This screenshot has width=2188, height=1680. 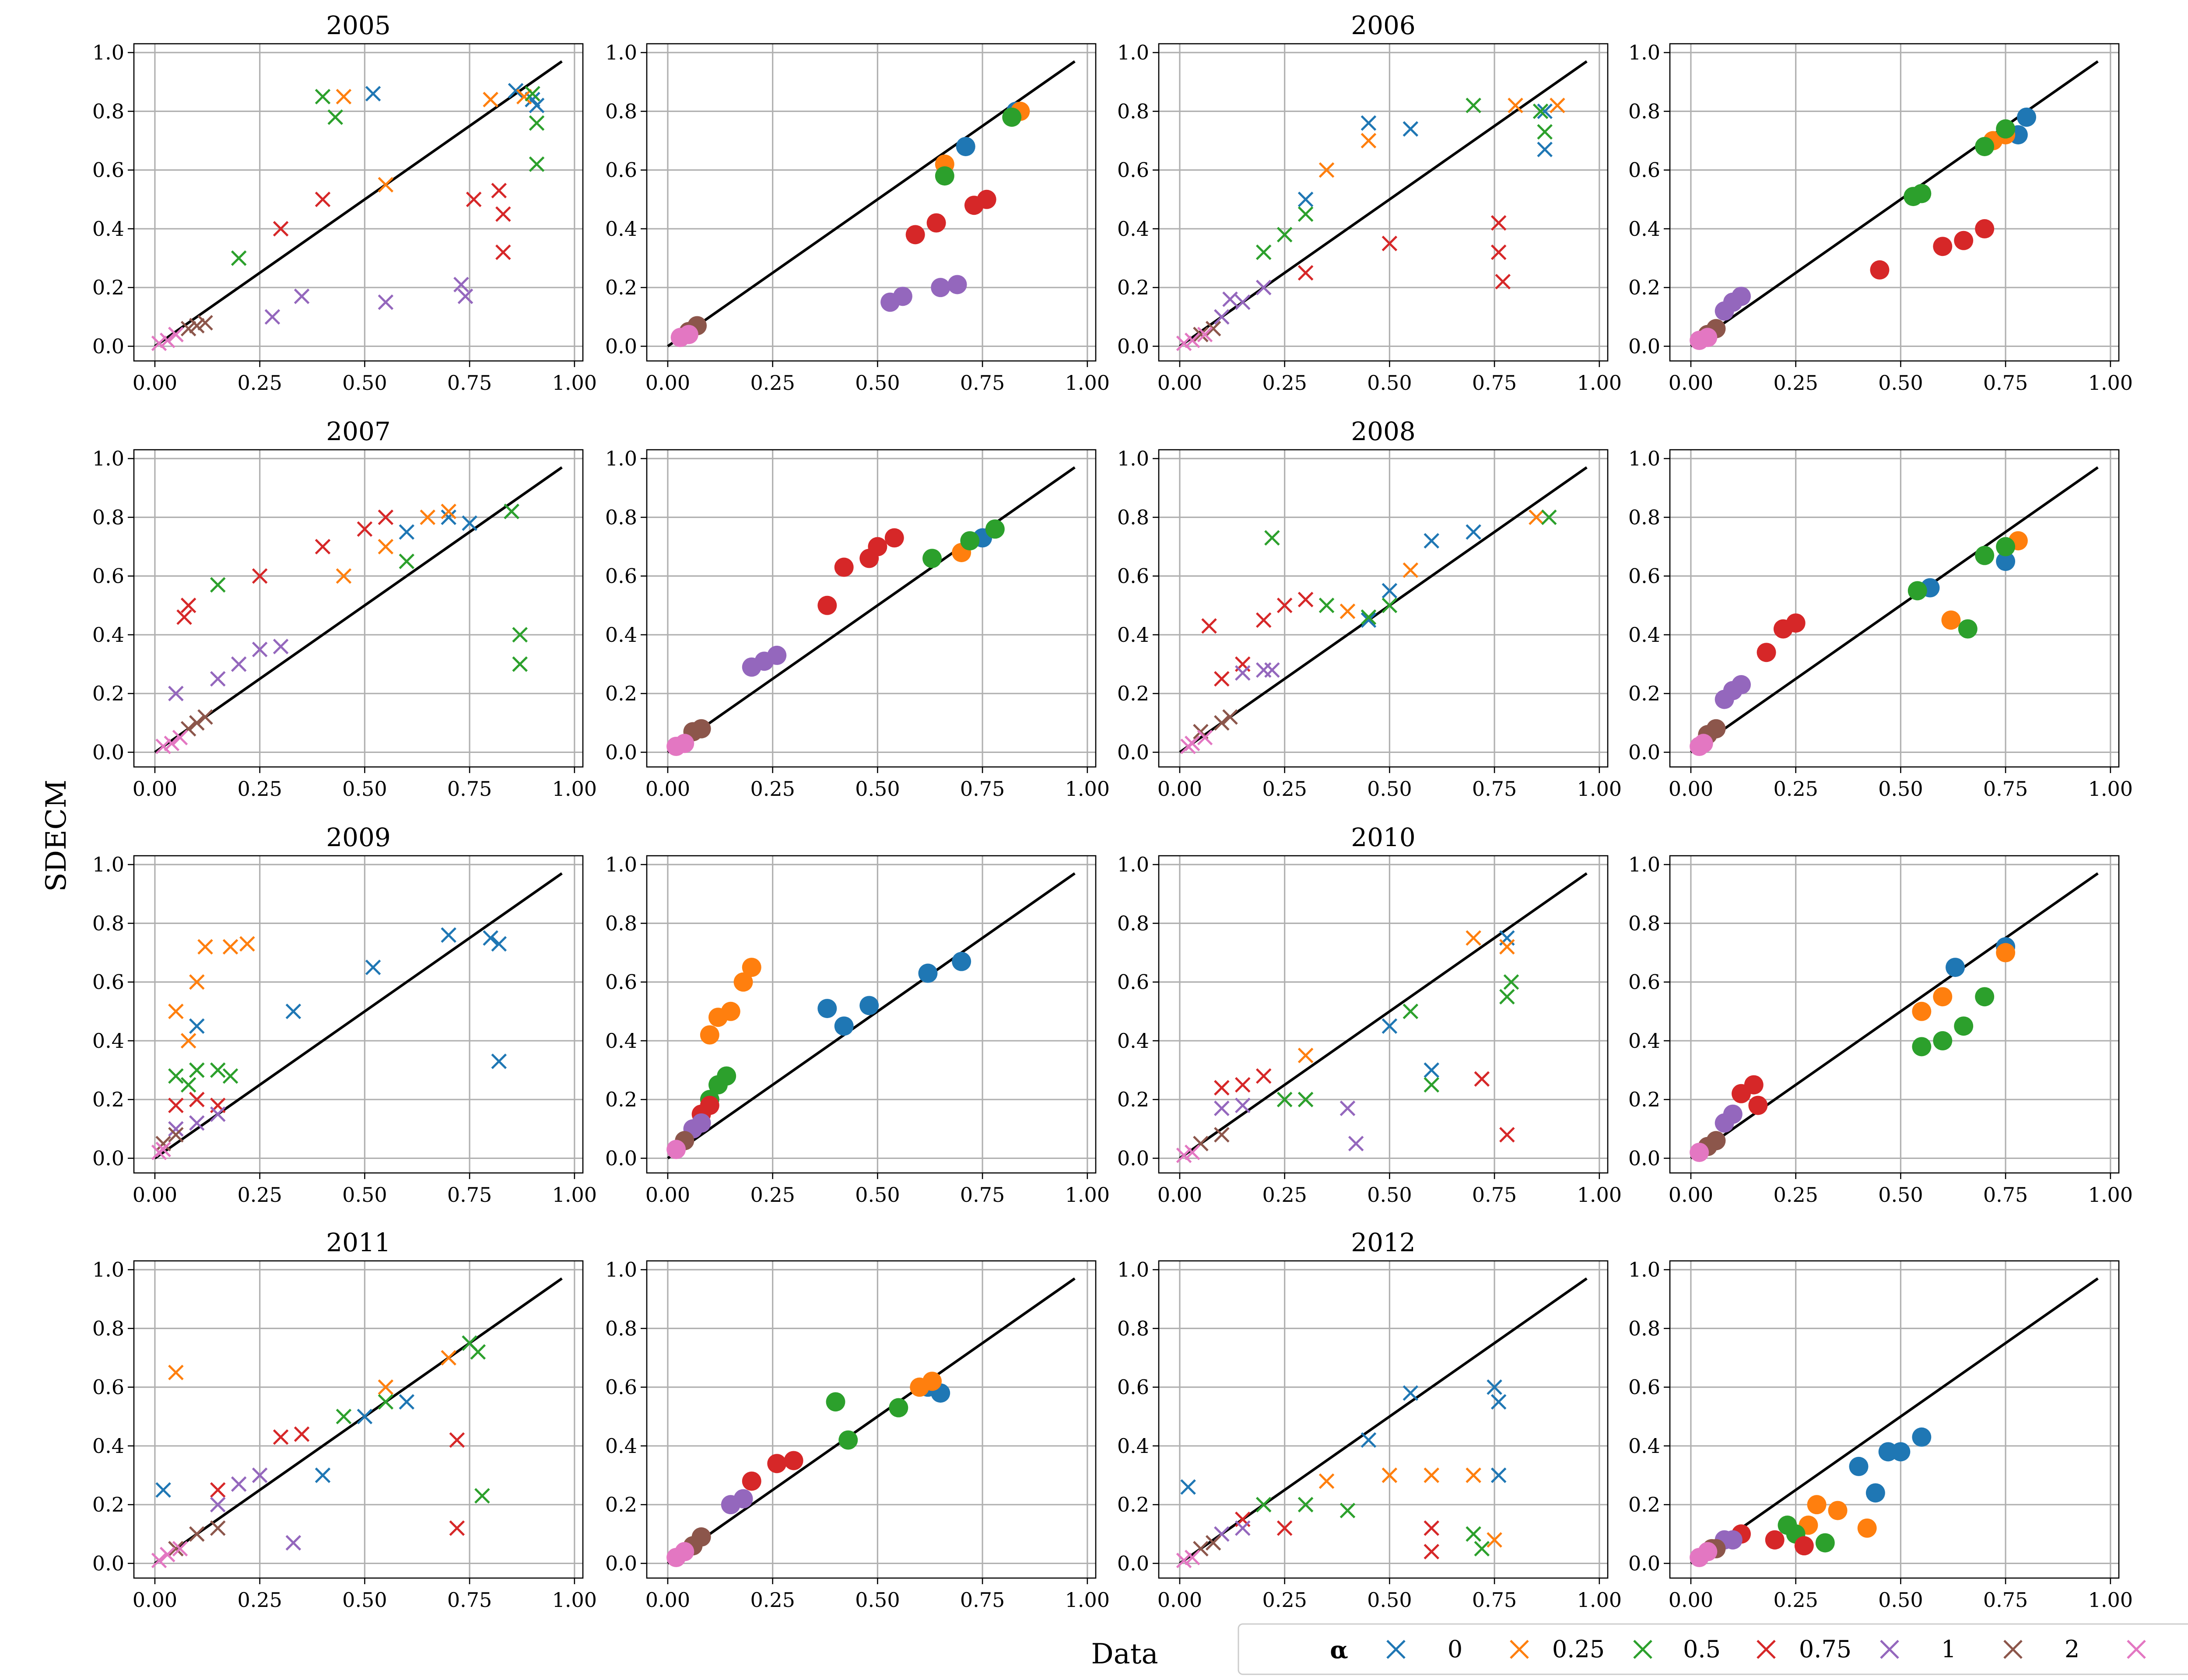 I want to click on x-axis-label: Data, so click(x=1124, y=1654).